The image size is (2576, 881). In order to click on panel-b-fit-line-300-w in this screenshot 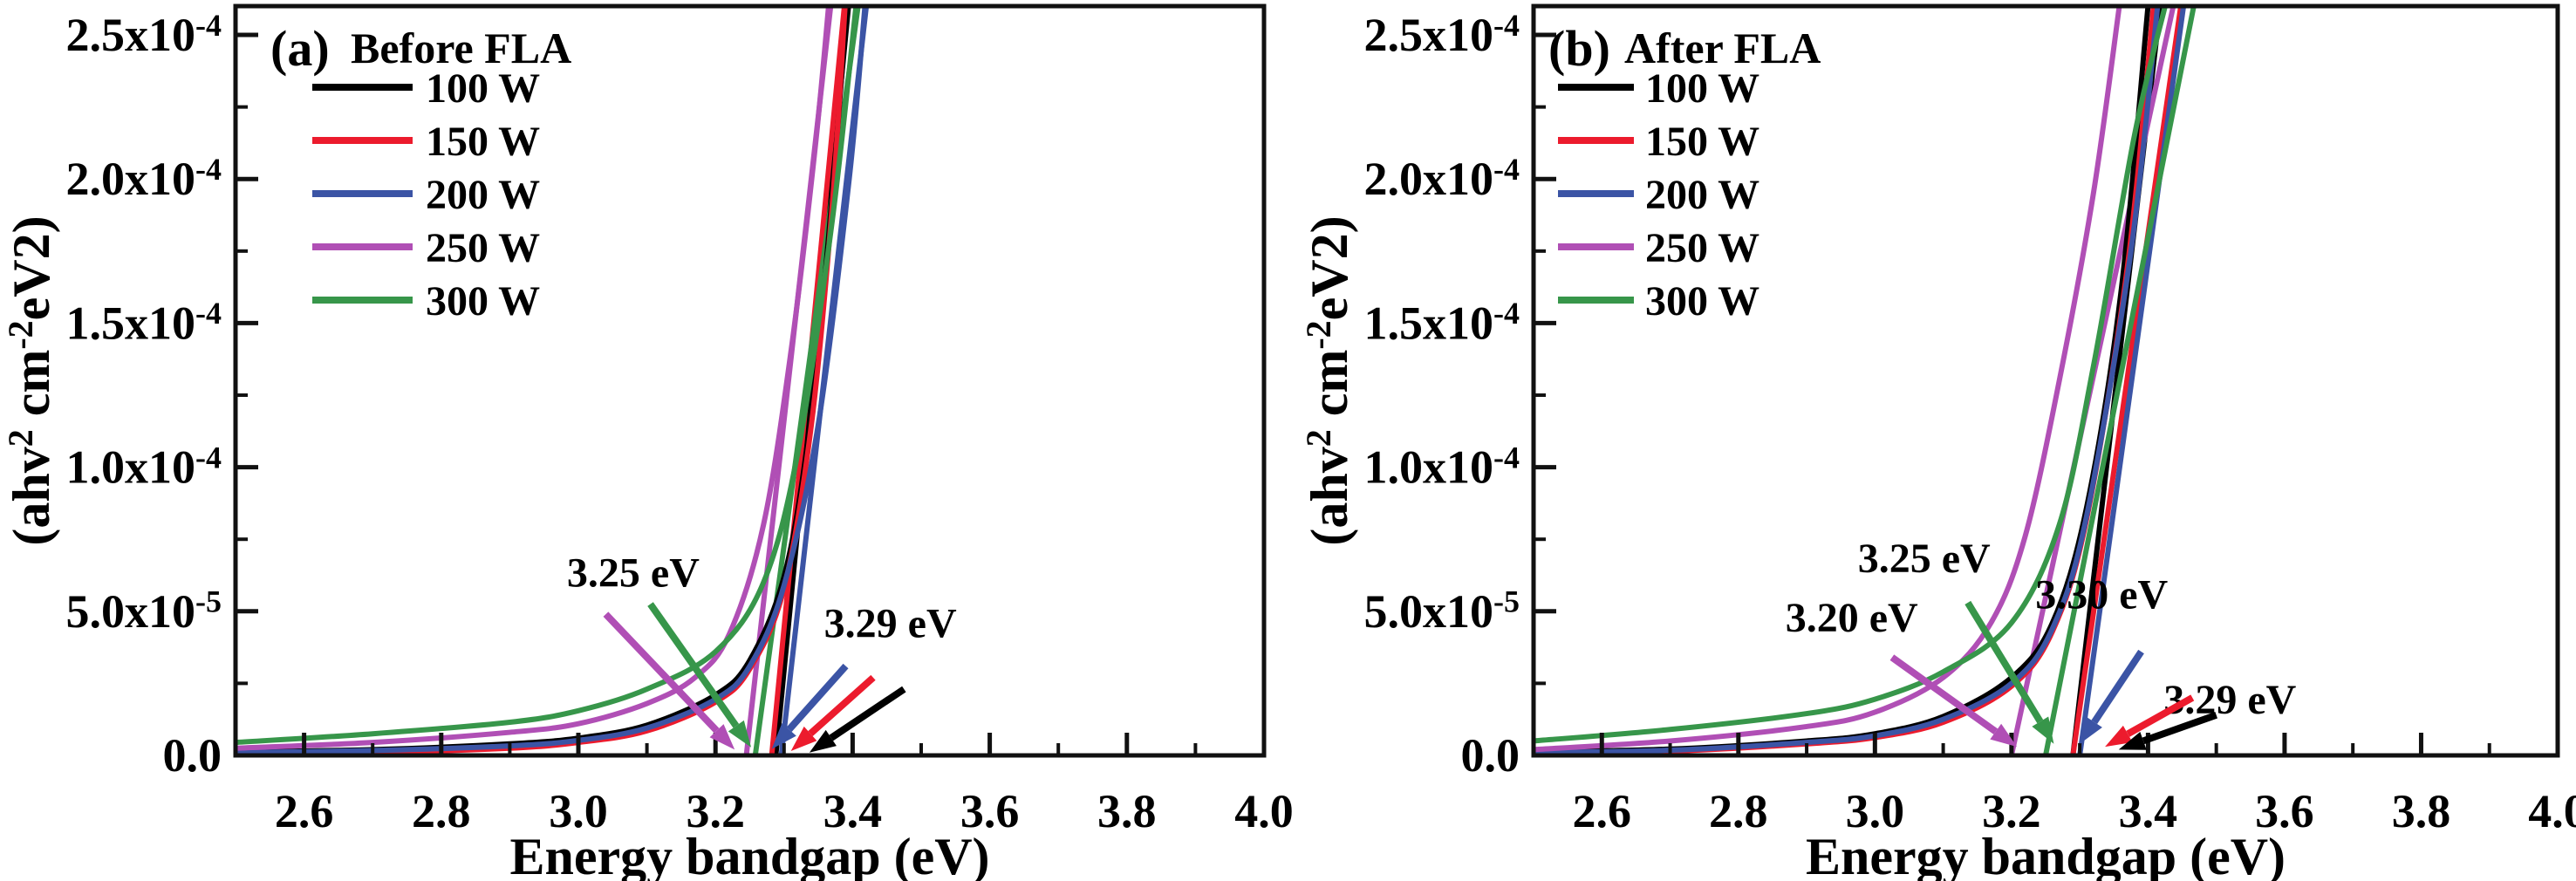, I will do `click(2120, 380)`.